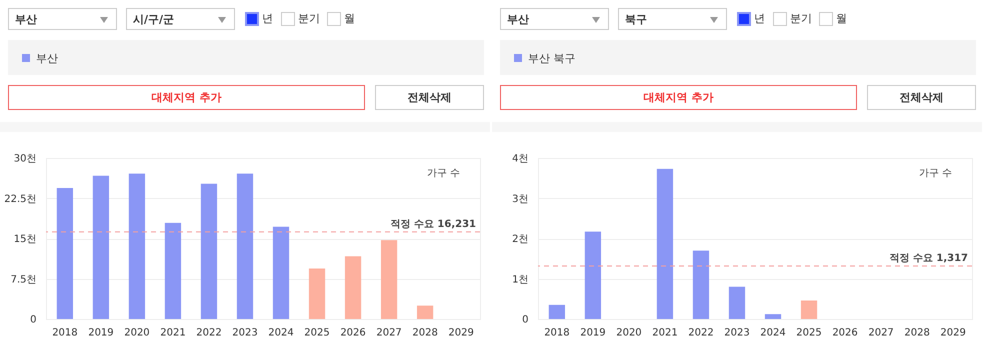 This screenshot has width=985, height=350. I want to click on dropdown-field: 시/구/군, so click(180, 19).